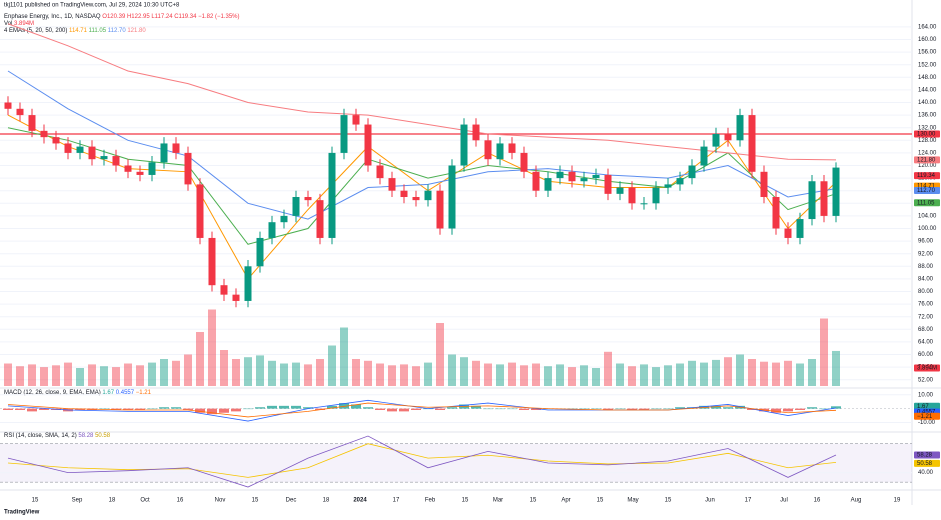 This screenshot has height=520, width=941. Describe the element at coordinates (430, 501) in the screenshot. I see `x-tick-label: Feb` at that location.